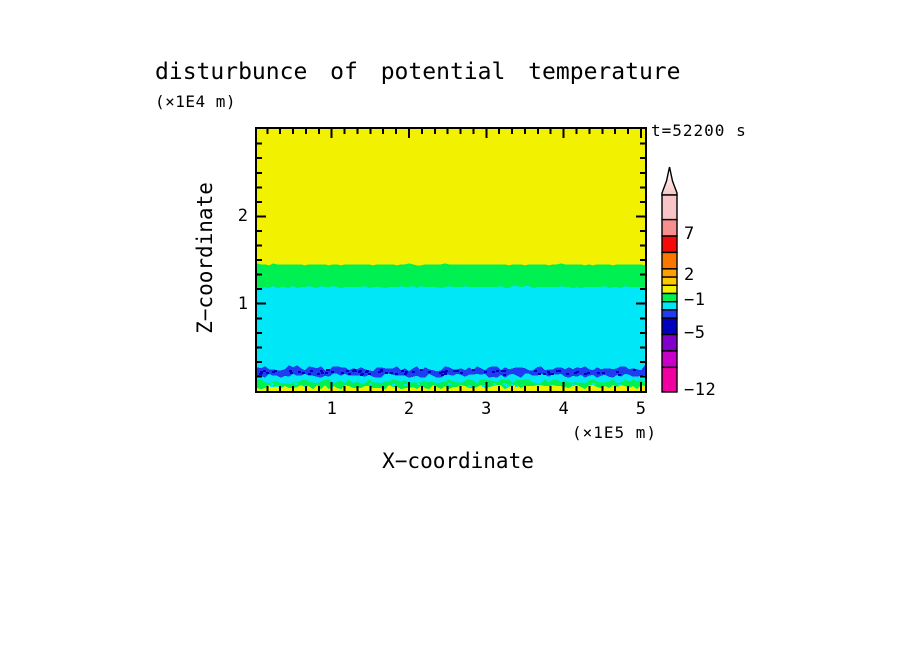 The height and width of the screenshot is (654, 904). Describe the element at coordinates (486, 409) in the screenshot. I see `x-tick-label: 3` at that location.